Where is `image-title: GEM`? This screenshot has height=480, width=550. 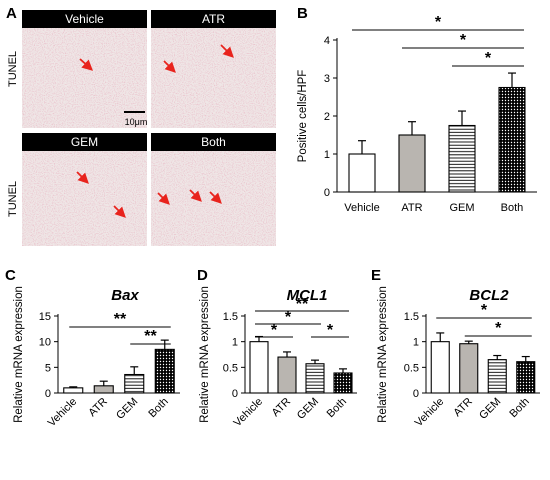 image-title: GEM is located at coordinates (84, 142).